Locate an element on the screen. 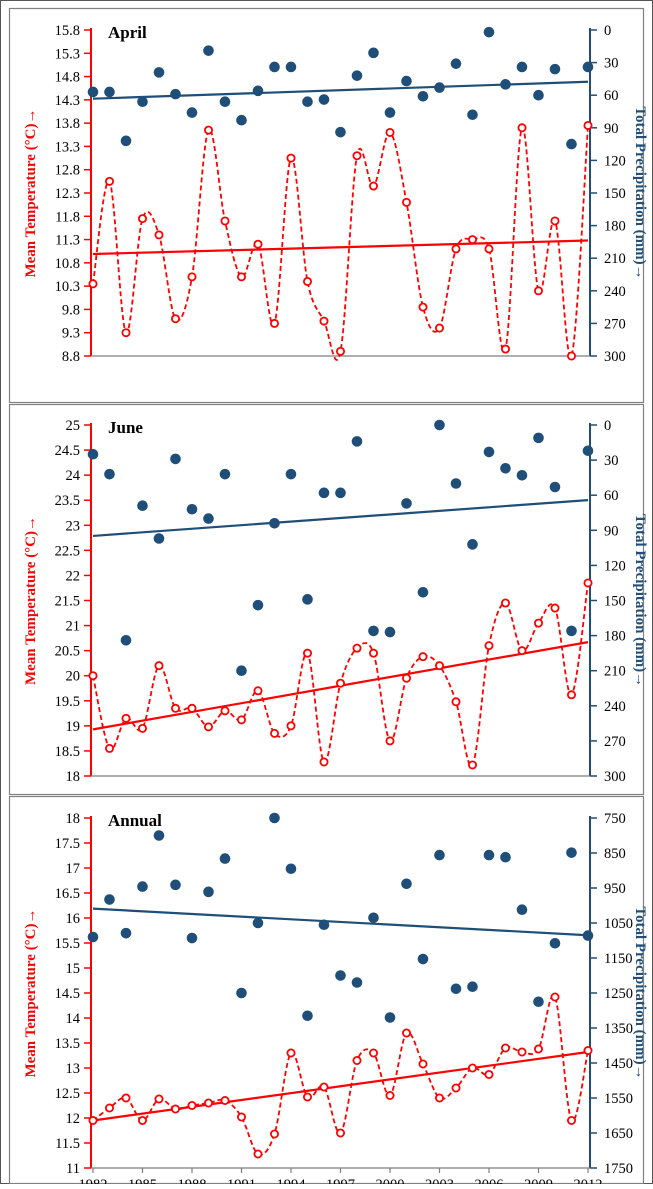 This screenshot has width=653, height=1189. left-axis-tick-label: 14.5 is located at coordinates (67, 994).